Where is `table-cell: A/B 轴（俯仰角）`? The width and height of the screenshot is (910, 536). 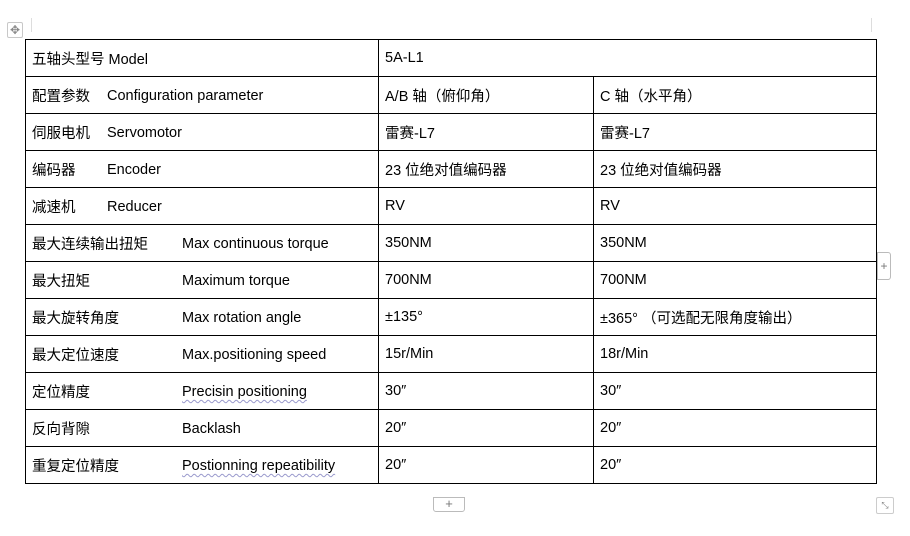
table-cell: A/B 轴（俯仰角） is located at coordinates (486, 95).